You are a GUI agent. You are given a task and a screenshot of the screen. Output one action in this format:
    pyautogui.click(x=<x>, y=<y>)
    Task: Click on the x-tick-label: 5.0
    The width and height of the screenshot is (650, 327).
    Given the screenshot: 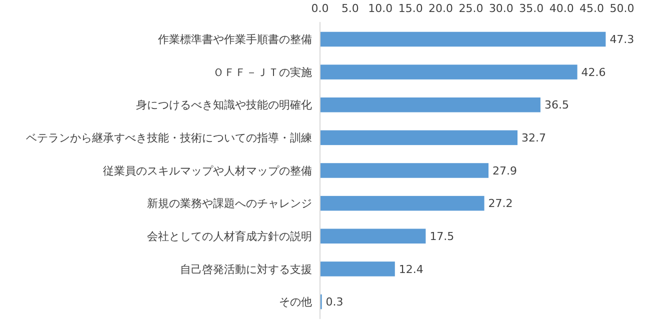 What is the action you would take?
    pyautogui.click(x=350, y=8)
    